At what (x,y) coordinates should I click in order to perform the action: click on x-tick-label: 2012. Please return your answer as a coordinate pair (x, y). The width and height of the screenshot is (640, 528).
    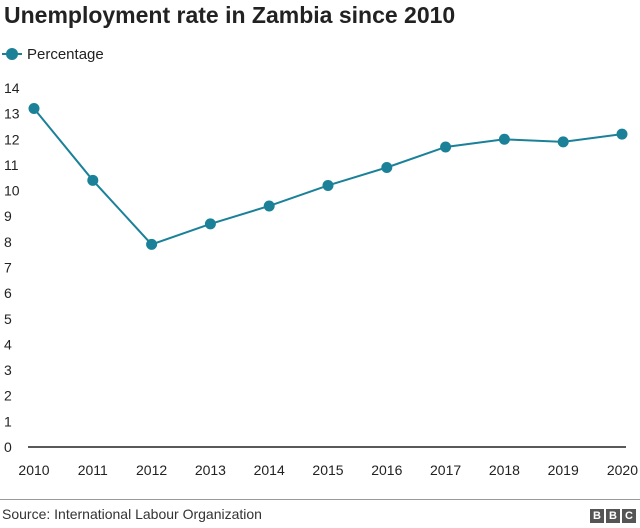
    Looking at the image, I should click on (151, 470).